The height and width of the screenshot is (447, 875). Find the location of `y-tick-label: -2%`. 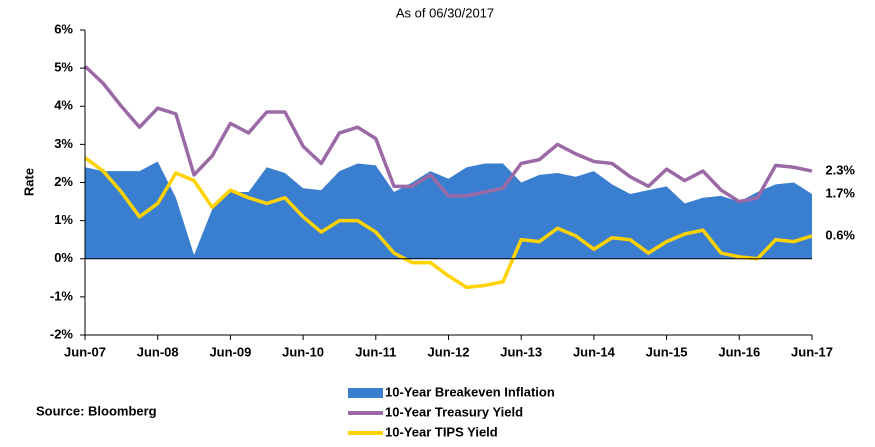

y-tick-label: -2% is located at coordinates (62, 333).